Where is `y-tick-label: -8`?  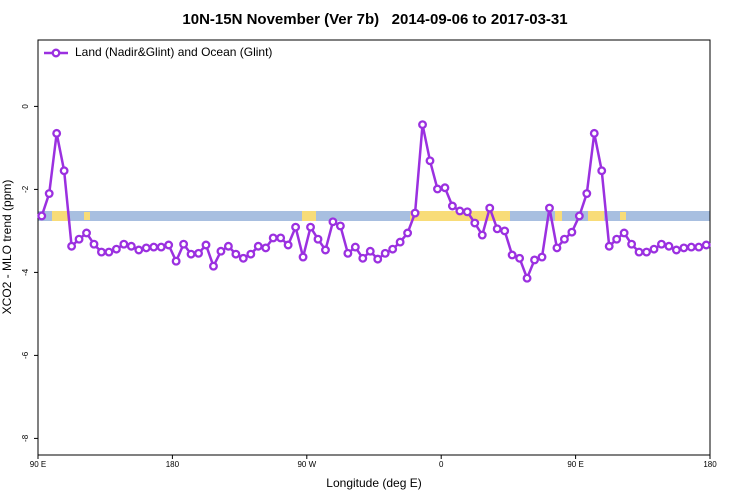
y-tick-label: -8 is located at coordinates (25, 438).